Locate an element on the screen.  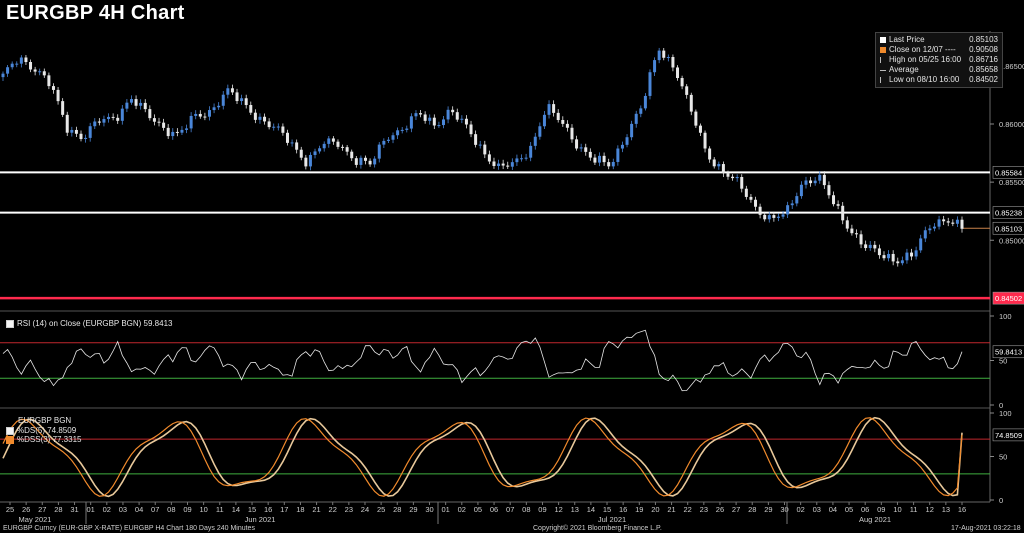
level-tag-resistance-1-box is located at coordinates (1008, 172).